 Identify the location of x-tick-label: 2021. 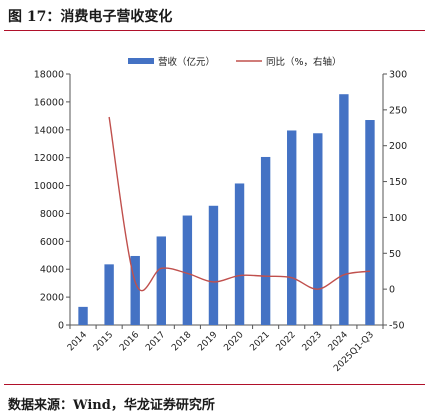
(259, 341).